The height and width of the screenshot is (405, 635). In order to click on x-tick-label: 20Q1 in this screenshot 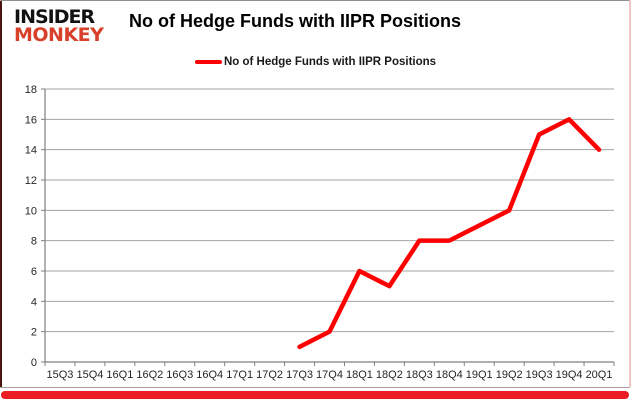, I will do `click(599, 375)`.